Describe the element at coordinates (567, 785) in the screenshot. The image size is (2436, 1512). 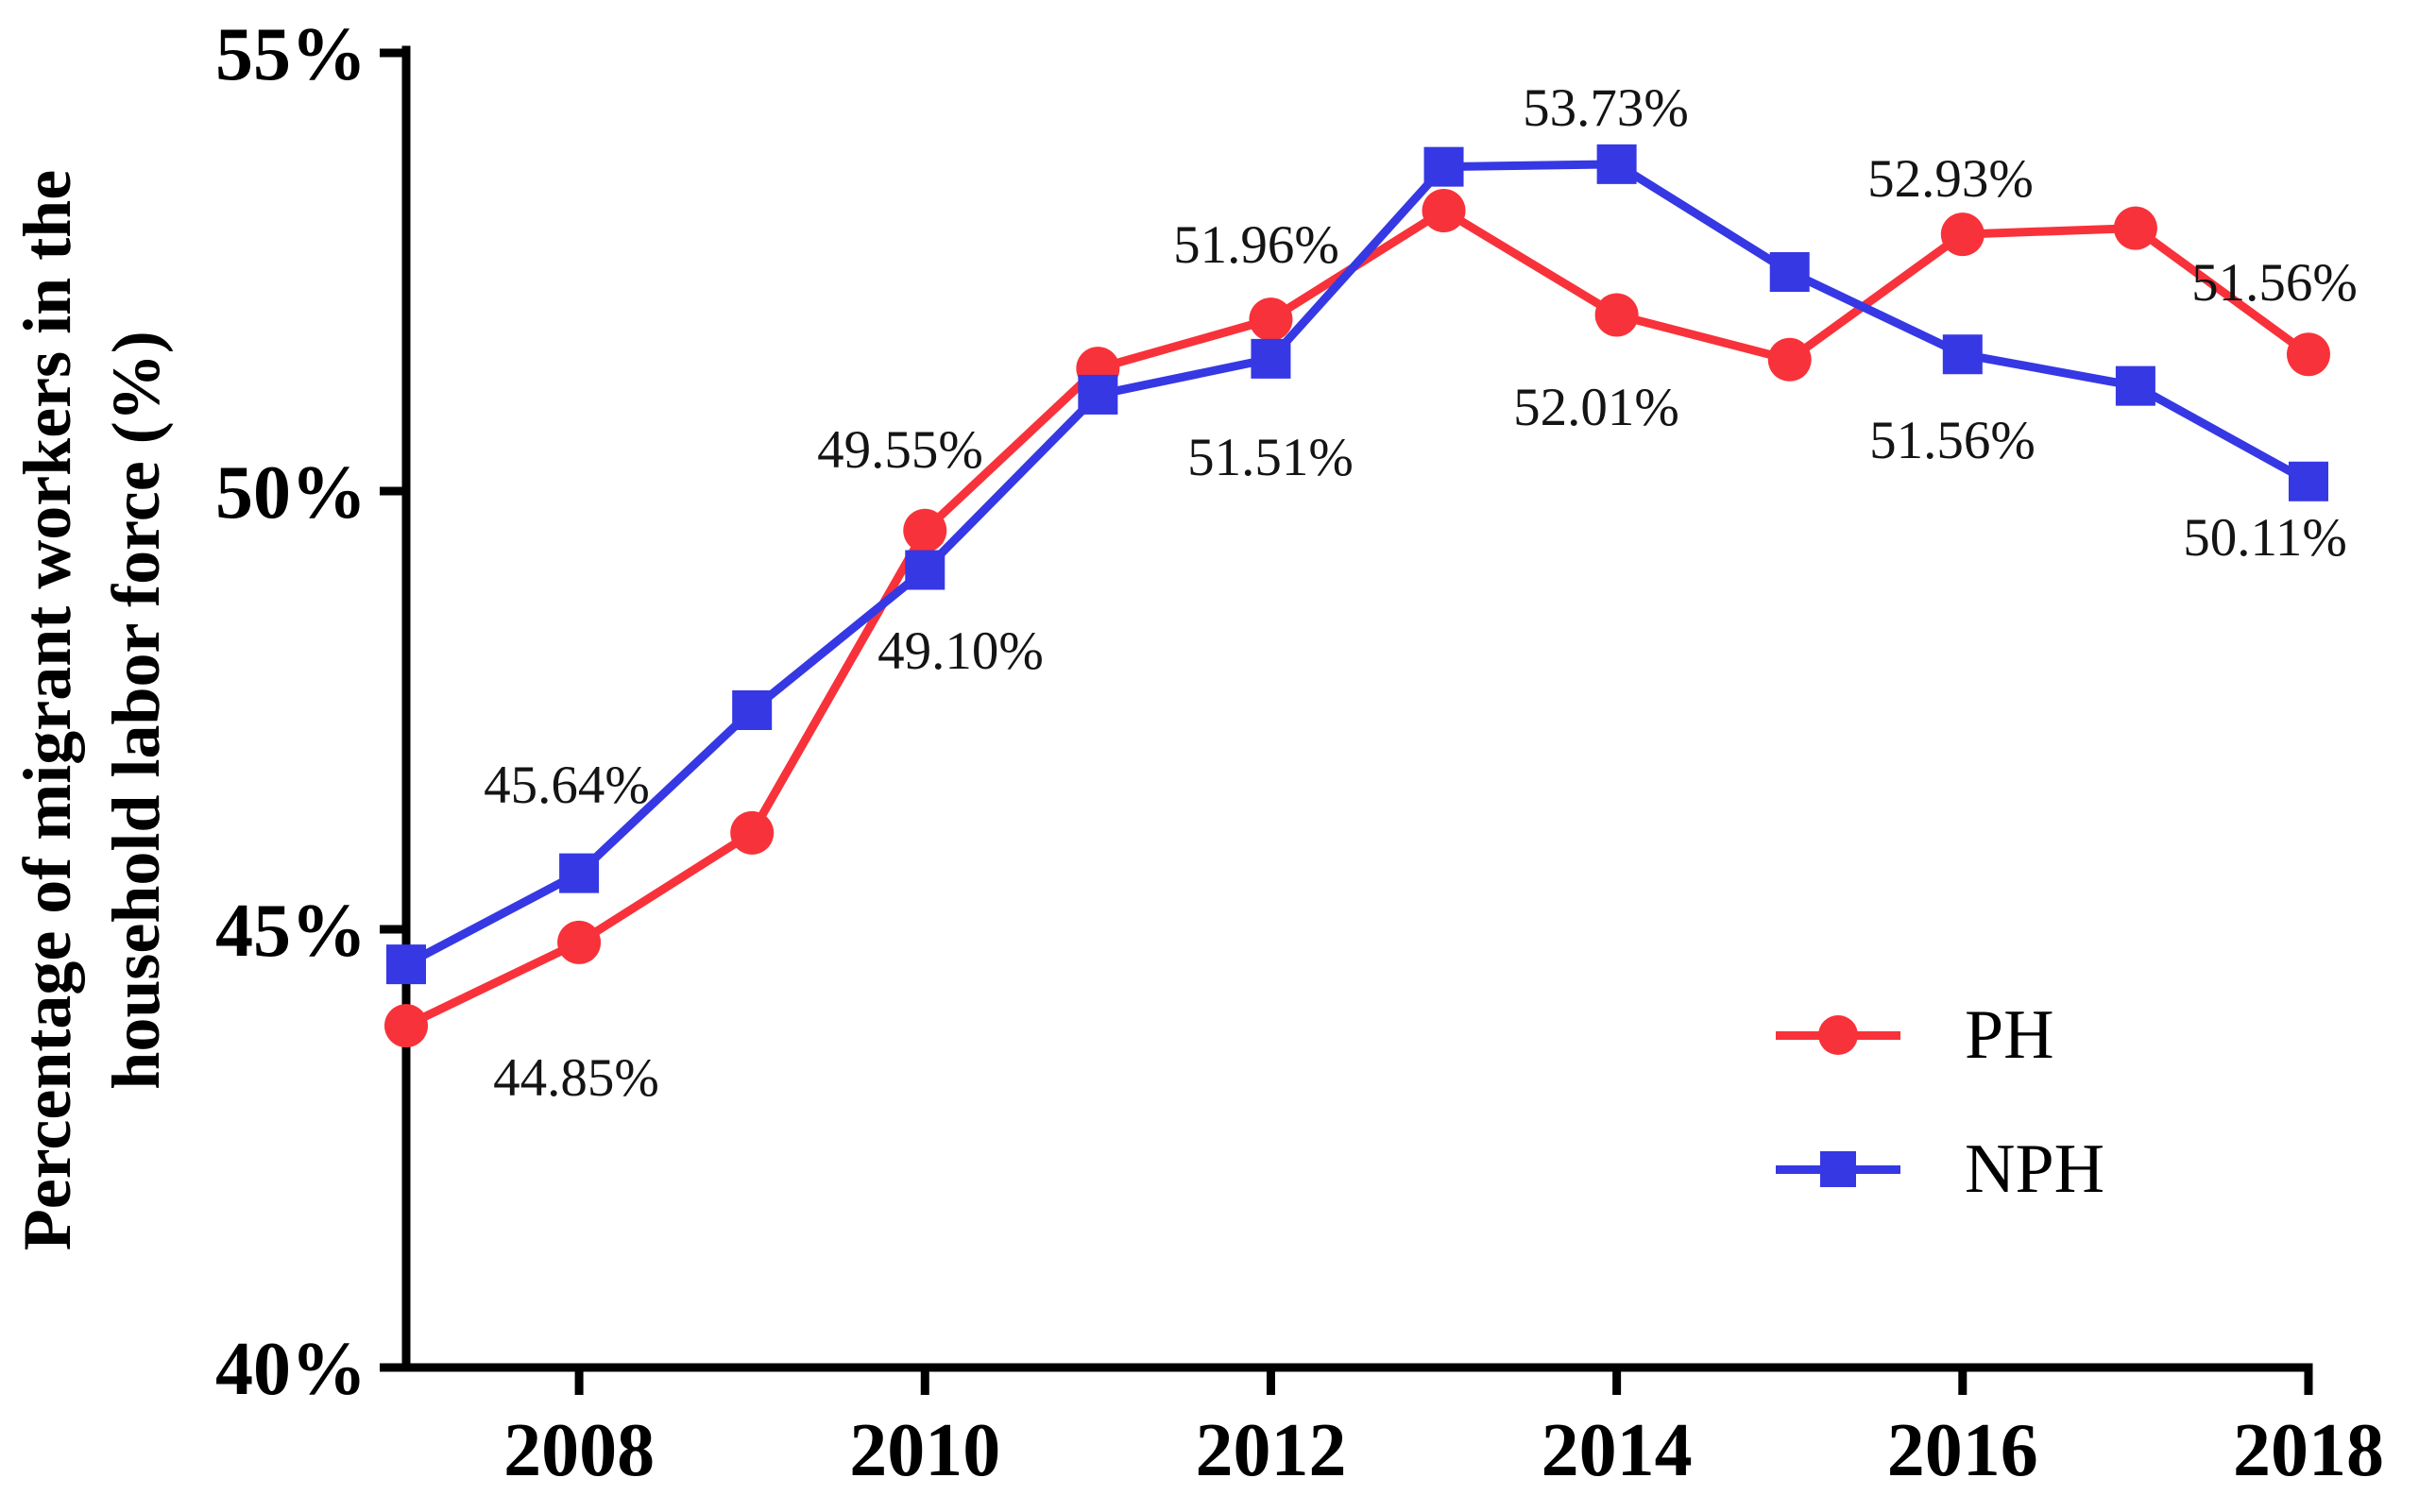
I see `data-point-label: 45.64%` at that location.